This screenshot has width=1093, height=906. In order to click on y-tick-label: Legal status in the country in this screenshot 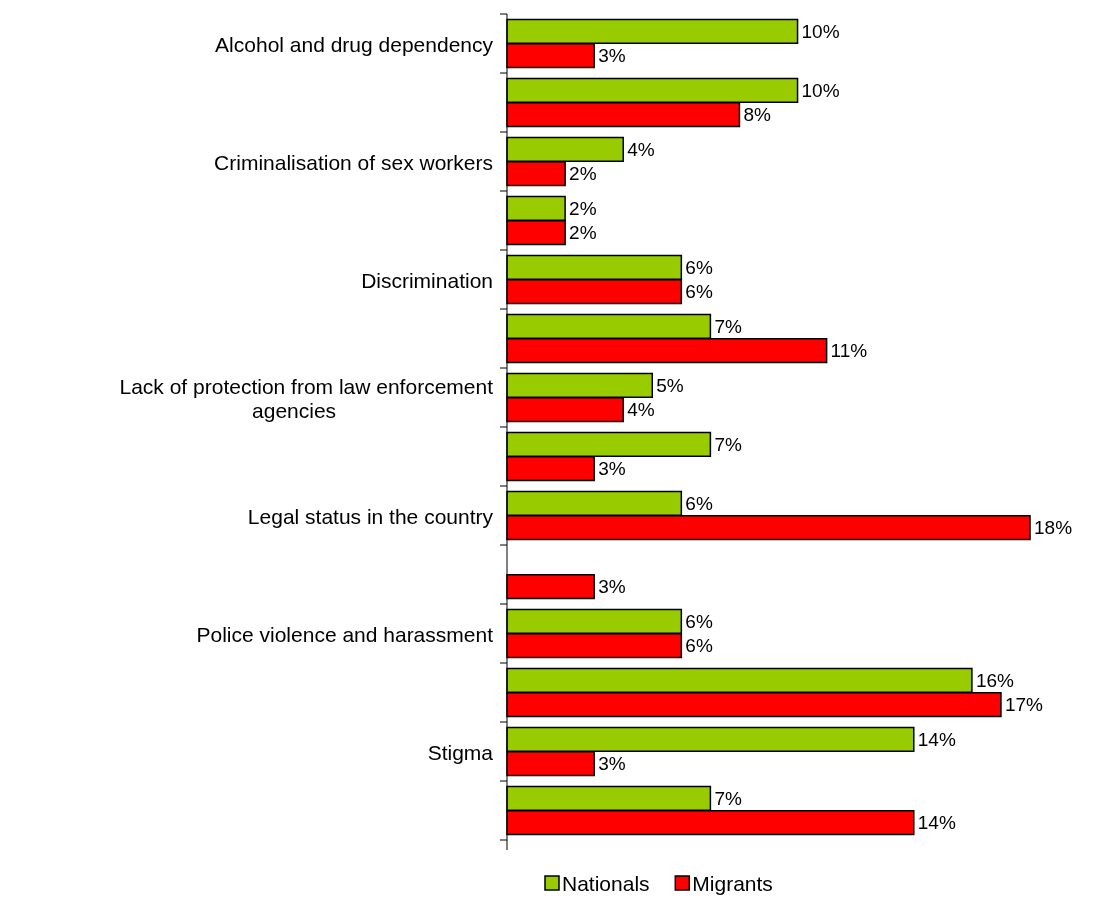, I will do `click(370, 515)`.